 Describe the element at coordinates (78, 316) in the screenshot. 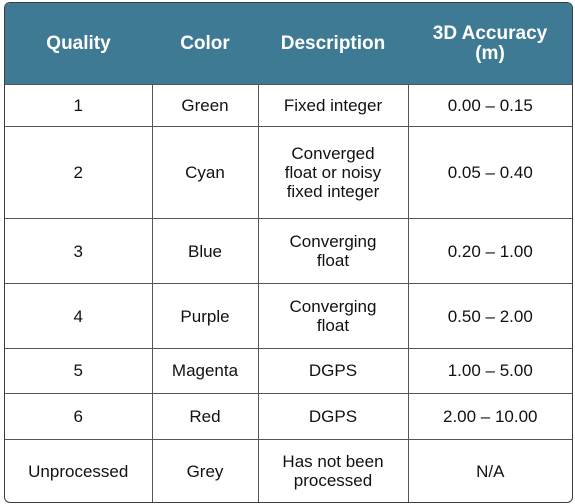

I see `cell-quality: 4` at that location.